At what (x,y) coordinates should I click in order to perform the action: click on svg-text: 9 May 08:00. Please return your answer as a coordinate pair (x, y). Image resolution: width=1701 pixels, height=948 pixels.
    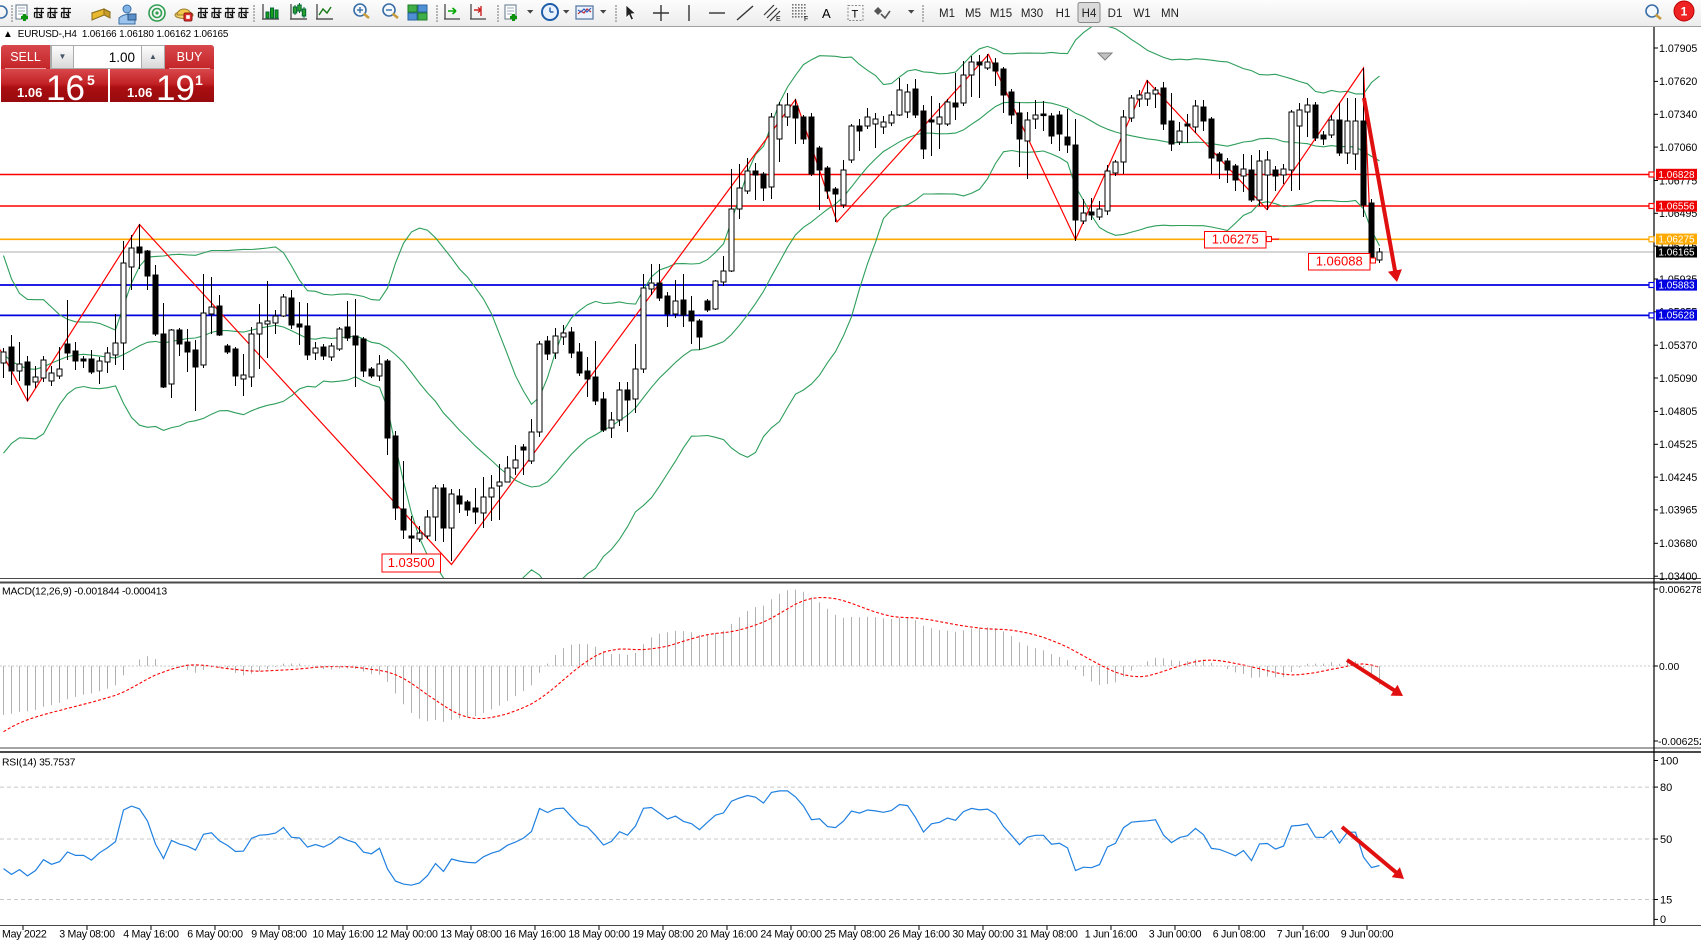
    Looking at the image, I should click on (279, 935).